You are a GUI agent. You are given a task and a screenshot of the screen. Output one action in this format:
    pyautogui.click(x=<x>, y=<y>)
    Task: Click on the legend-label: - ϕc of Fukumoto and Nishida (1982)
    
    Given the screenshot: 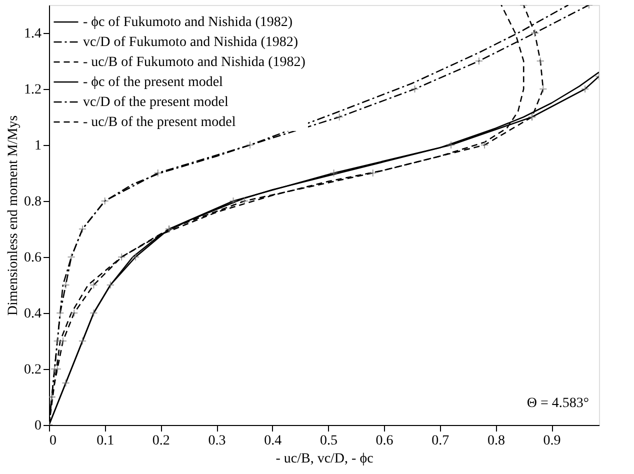 What is the action you would take?
    pyautogui.click(x=188, y=22)
    